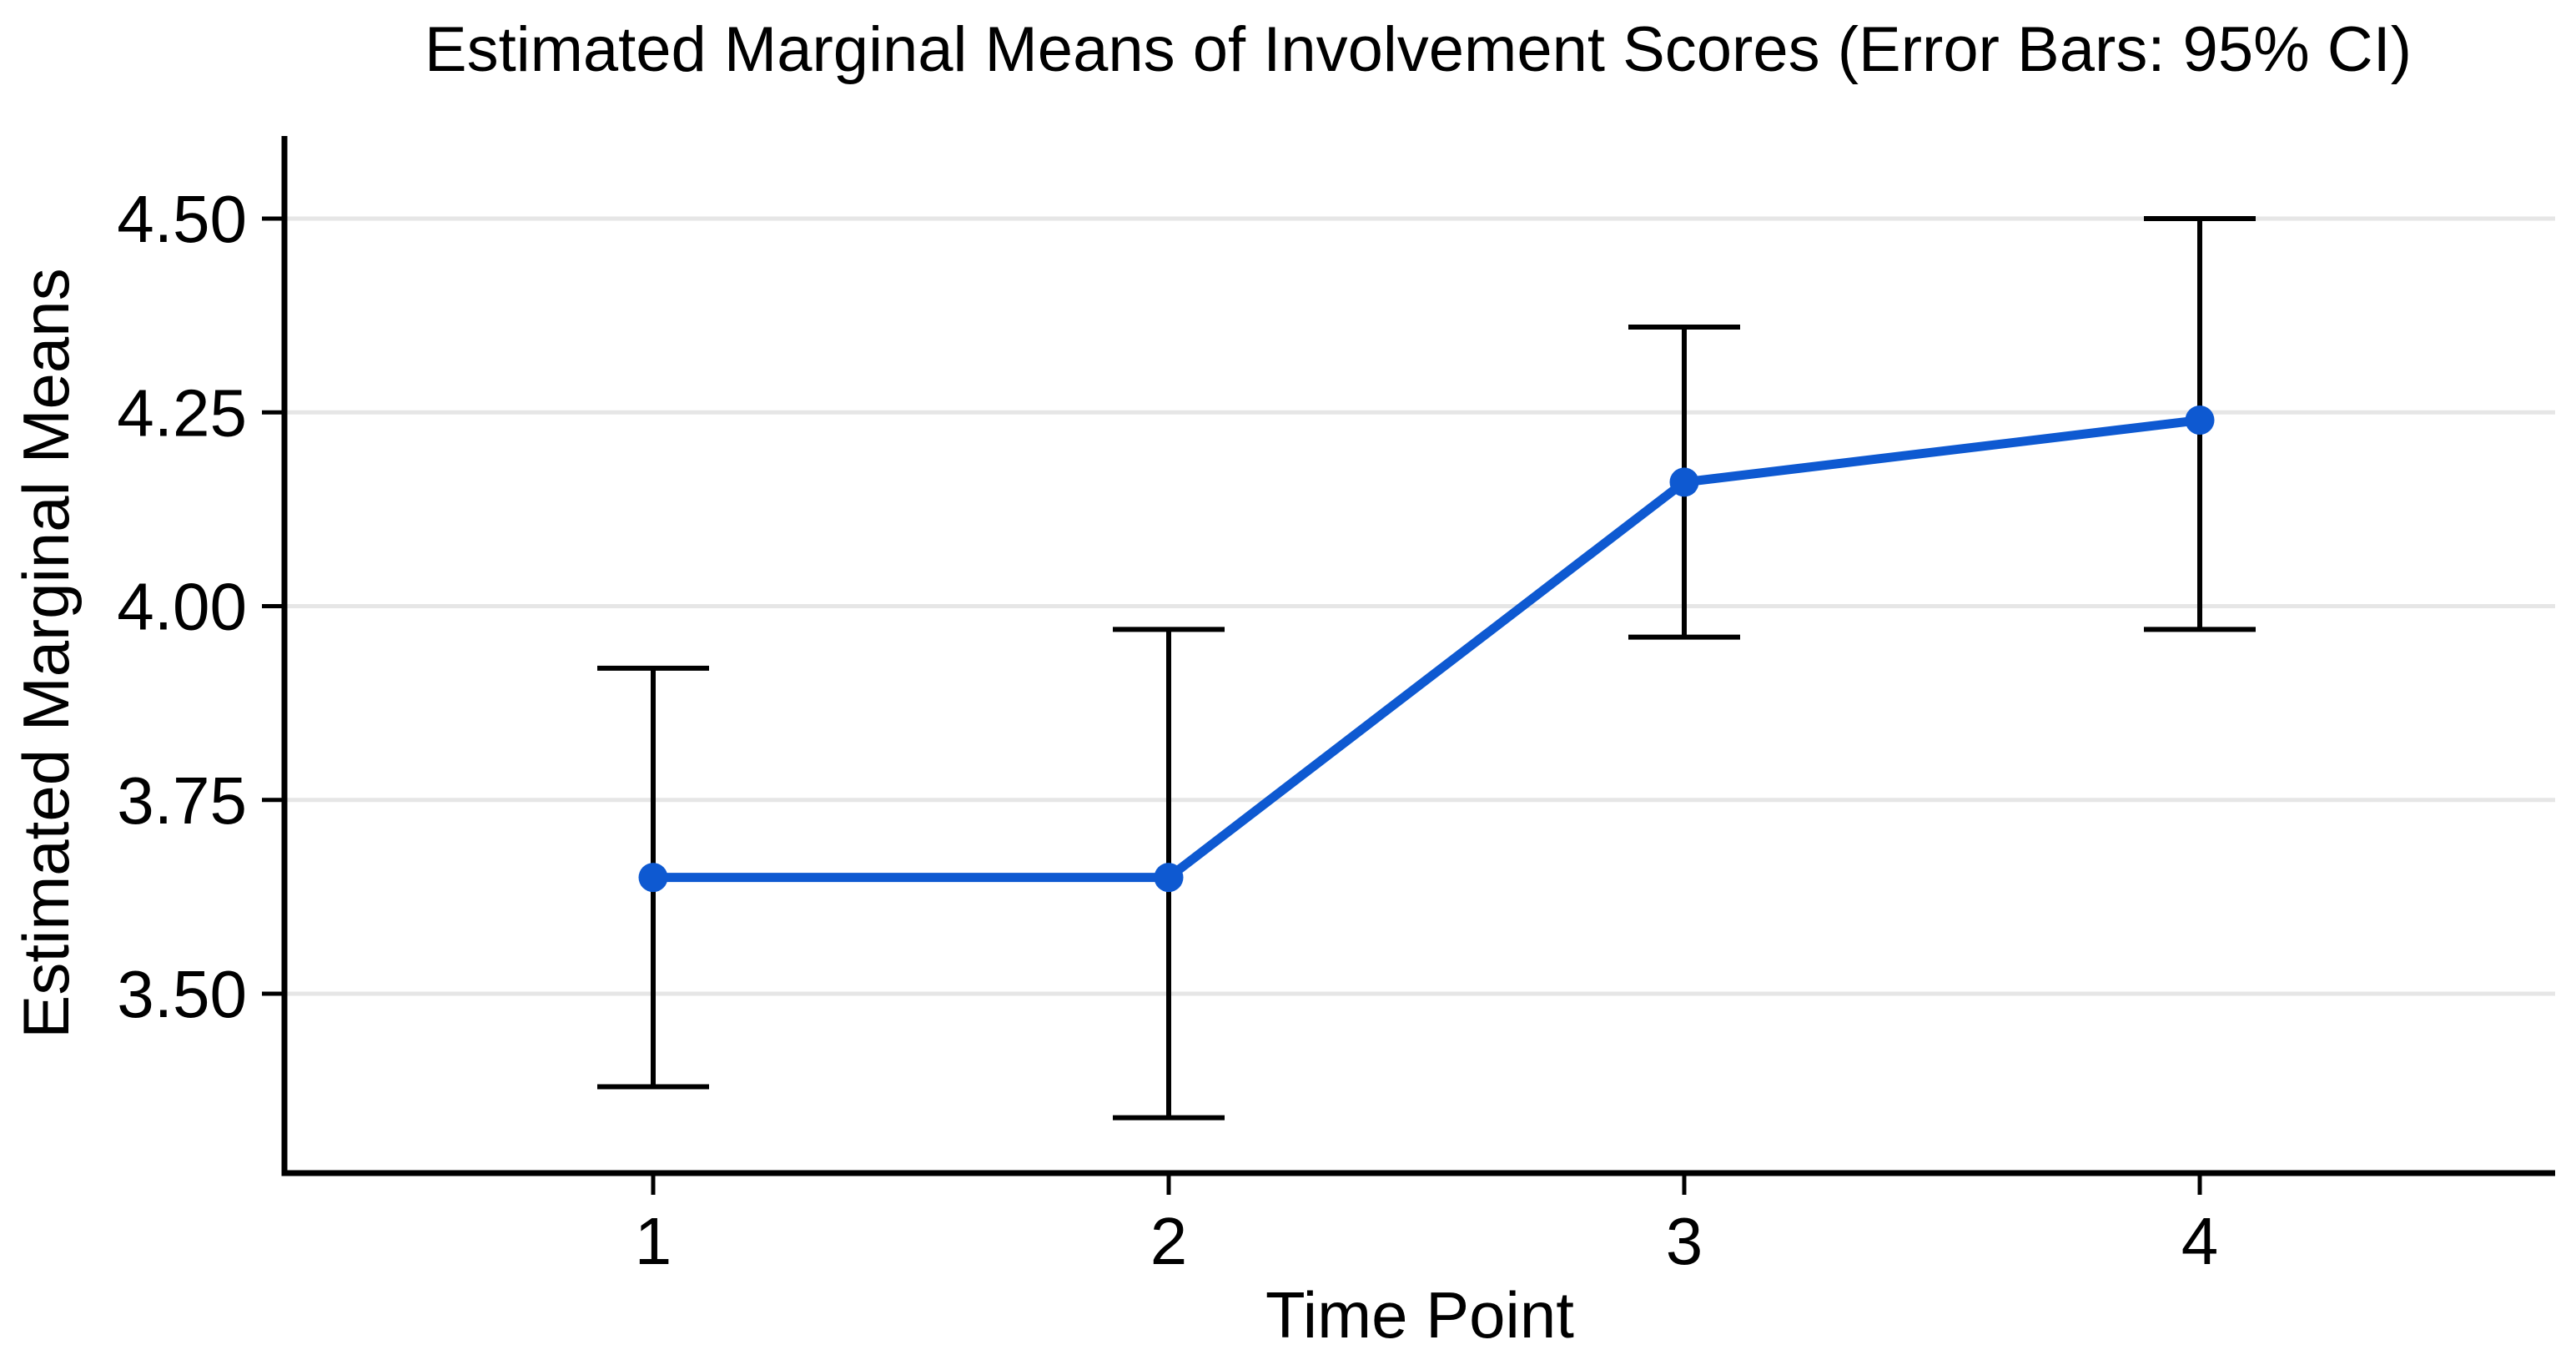 This screenshot has width=2576, height=1365. I want to click on x-tick-label: 2, so click(1169, 1241).